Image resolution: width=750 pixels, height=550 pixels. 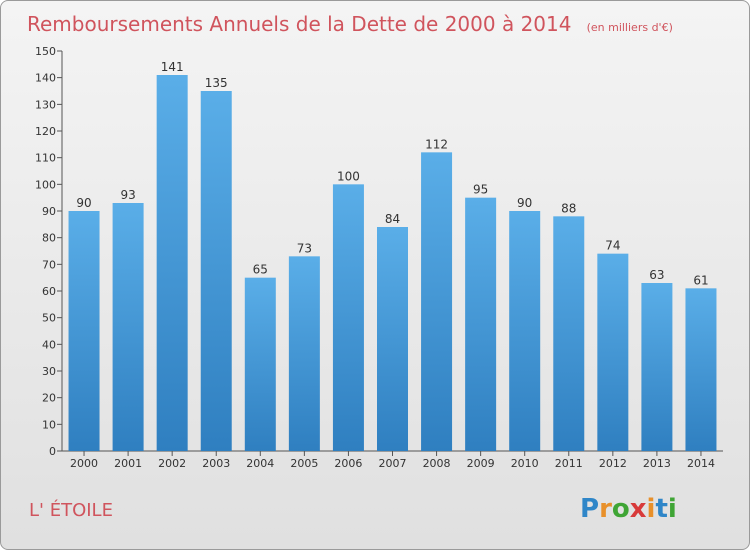 I want to click on y-tick-label: 30, so click(x=49, y=371).